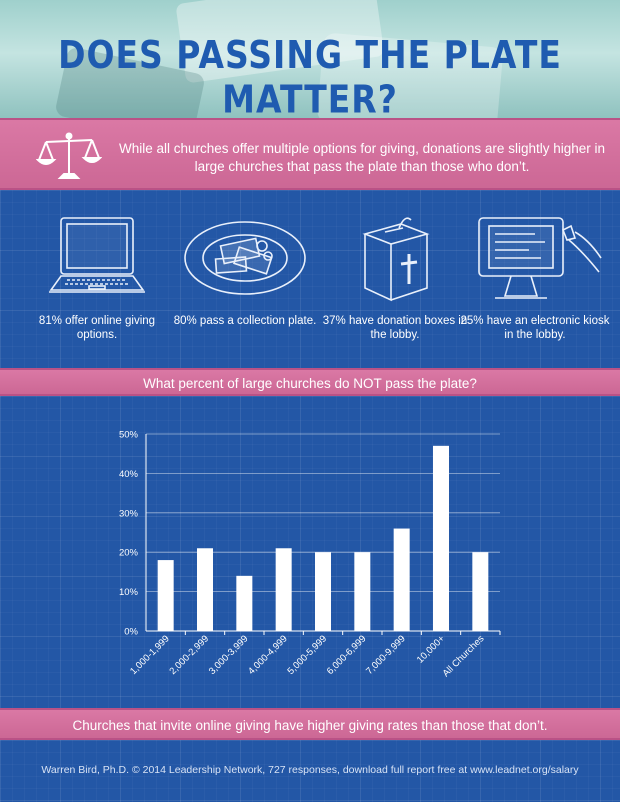 This screenshot has height=802, width=620. What do you see at coordinates (189, 655) in the screenshot?
I see `x-tick-label: 2,000-2,999` at bounding box center [189, 655].